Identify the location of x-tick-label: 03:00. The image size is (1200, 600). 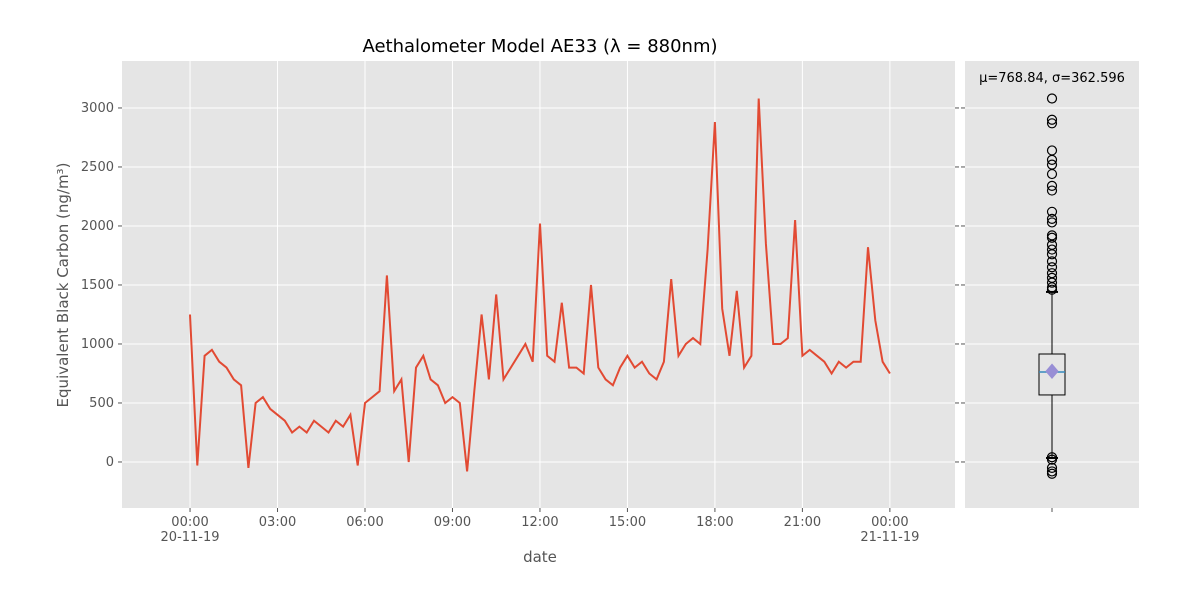
(277, 522).